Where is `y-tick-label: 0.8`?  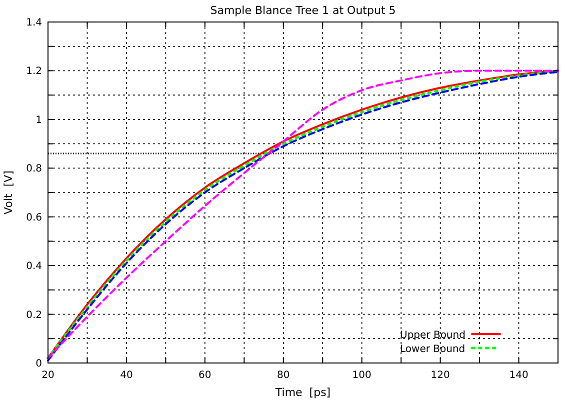
y-tick-label: 0.8 is located at coordinates (34, 169).